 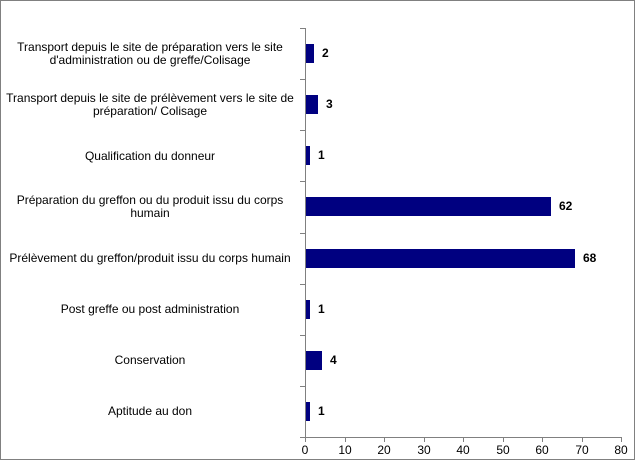 I want to click on category-label-line: Conservation, so click(x=150, y=359).